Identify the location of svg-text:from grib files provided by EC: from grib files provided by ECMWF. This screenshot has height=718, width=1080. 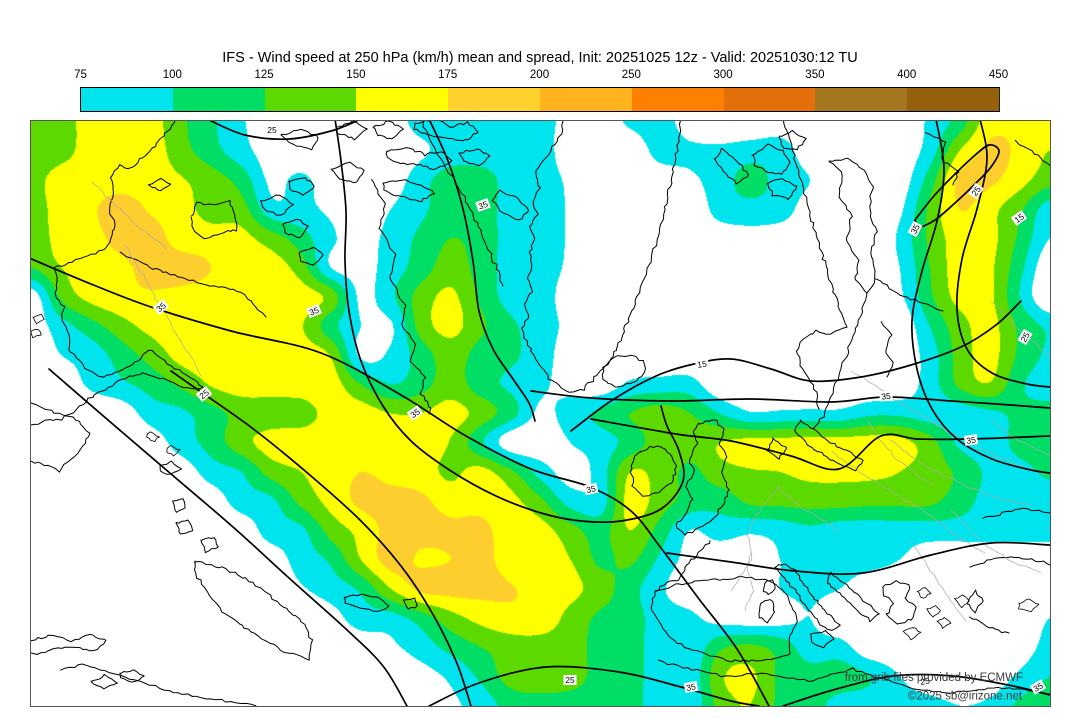
(934, 678).